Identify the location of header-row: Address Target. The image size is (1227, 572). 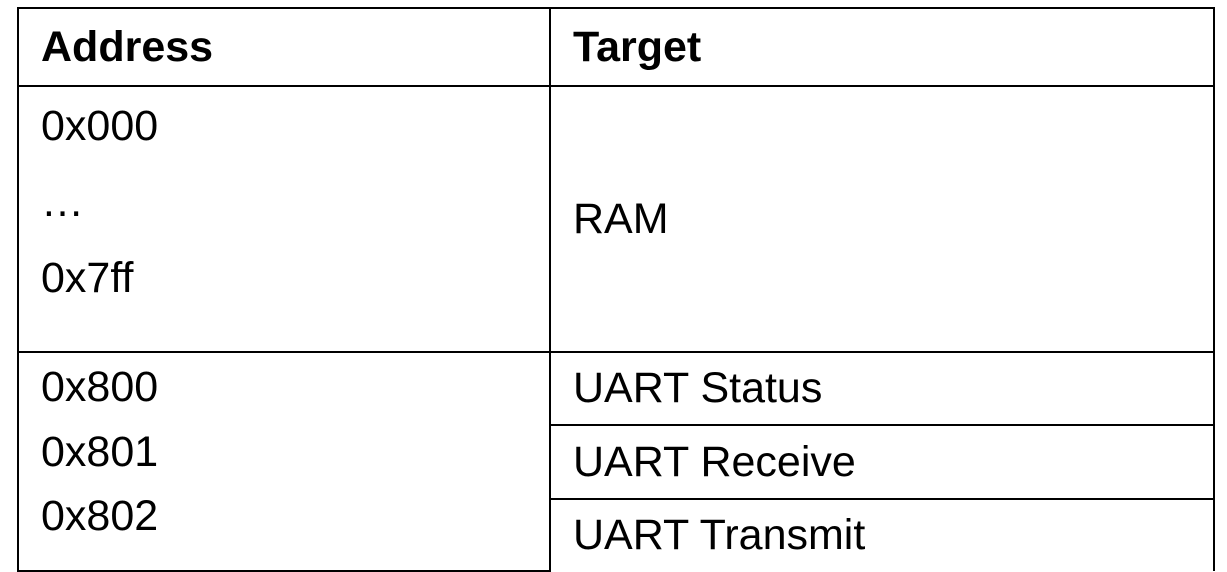
(616, 47).